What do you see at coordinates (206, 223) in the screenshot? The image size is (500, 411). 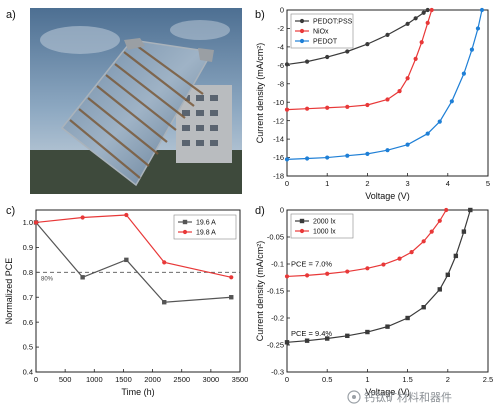 I see `legend-entry: 19.6 A` at bounding box center [206, 223].